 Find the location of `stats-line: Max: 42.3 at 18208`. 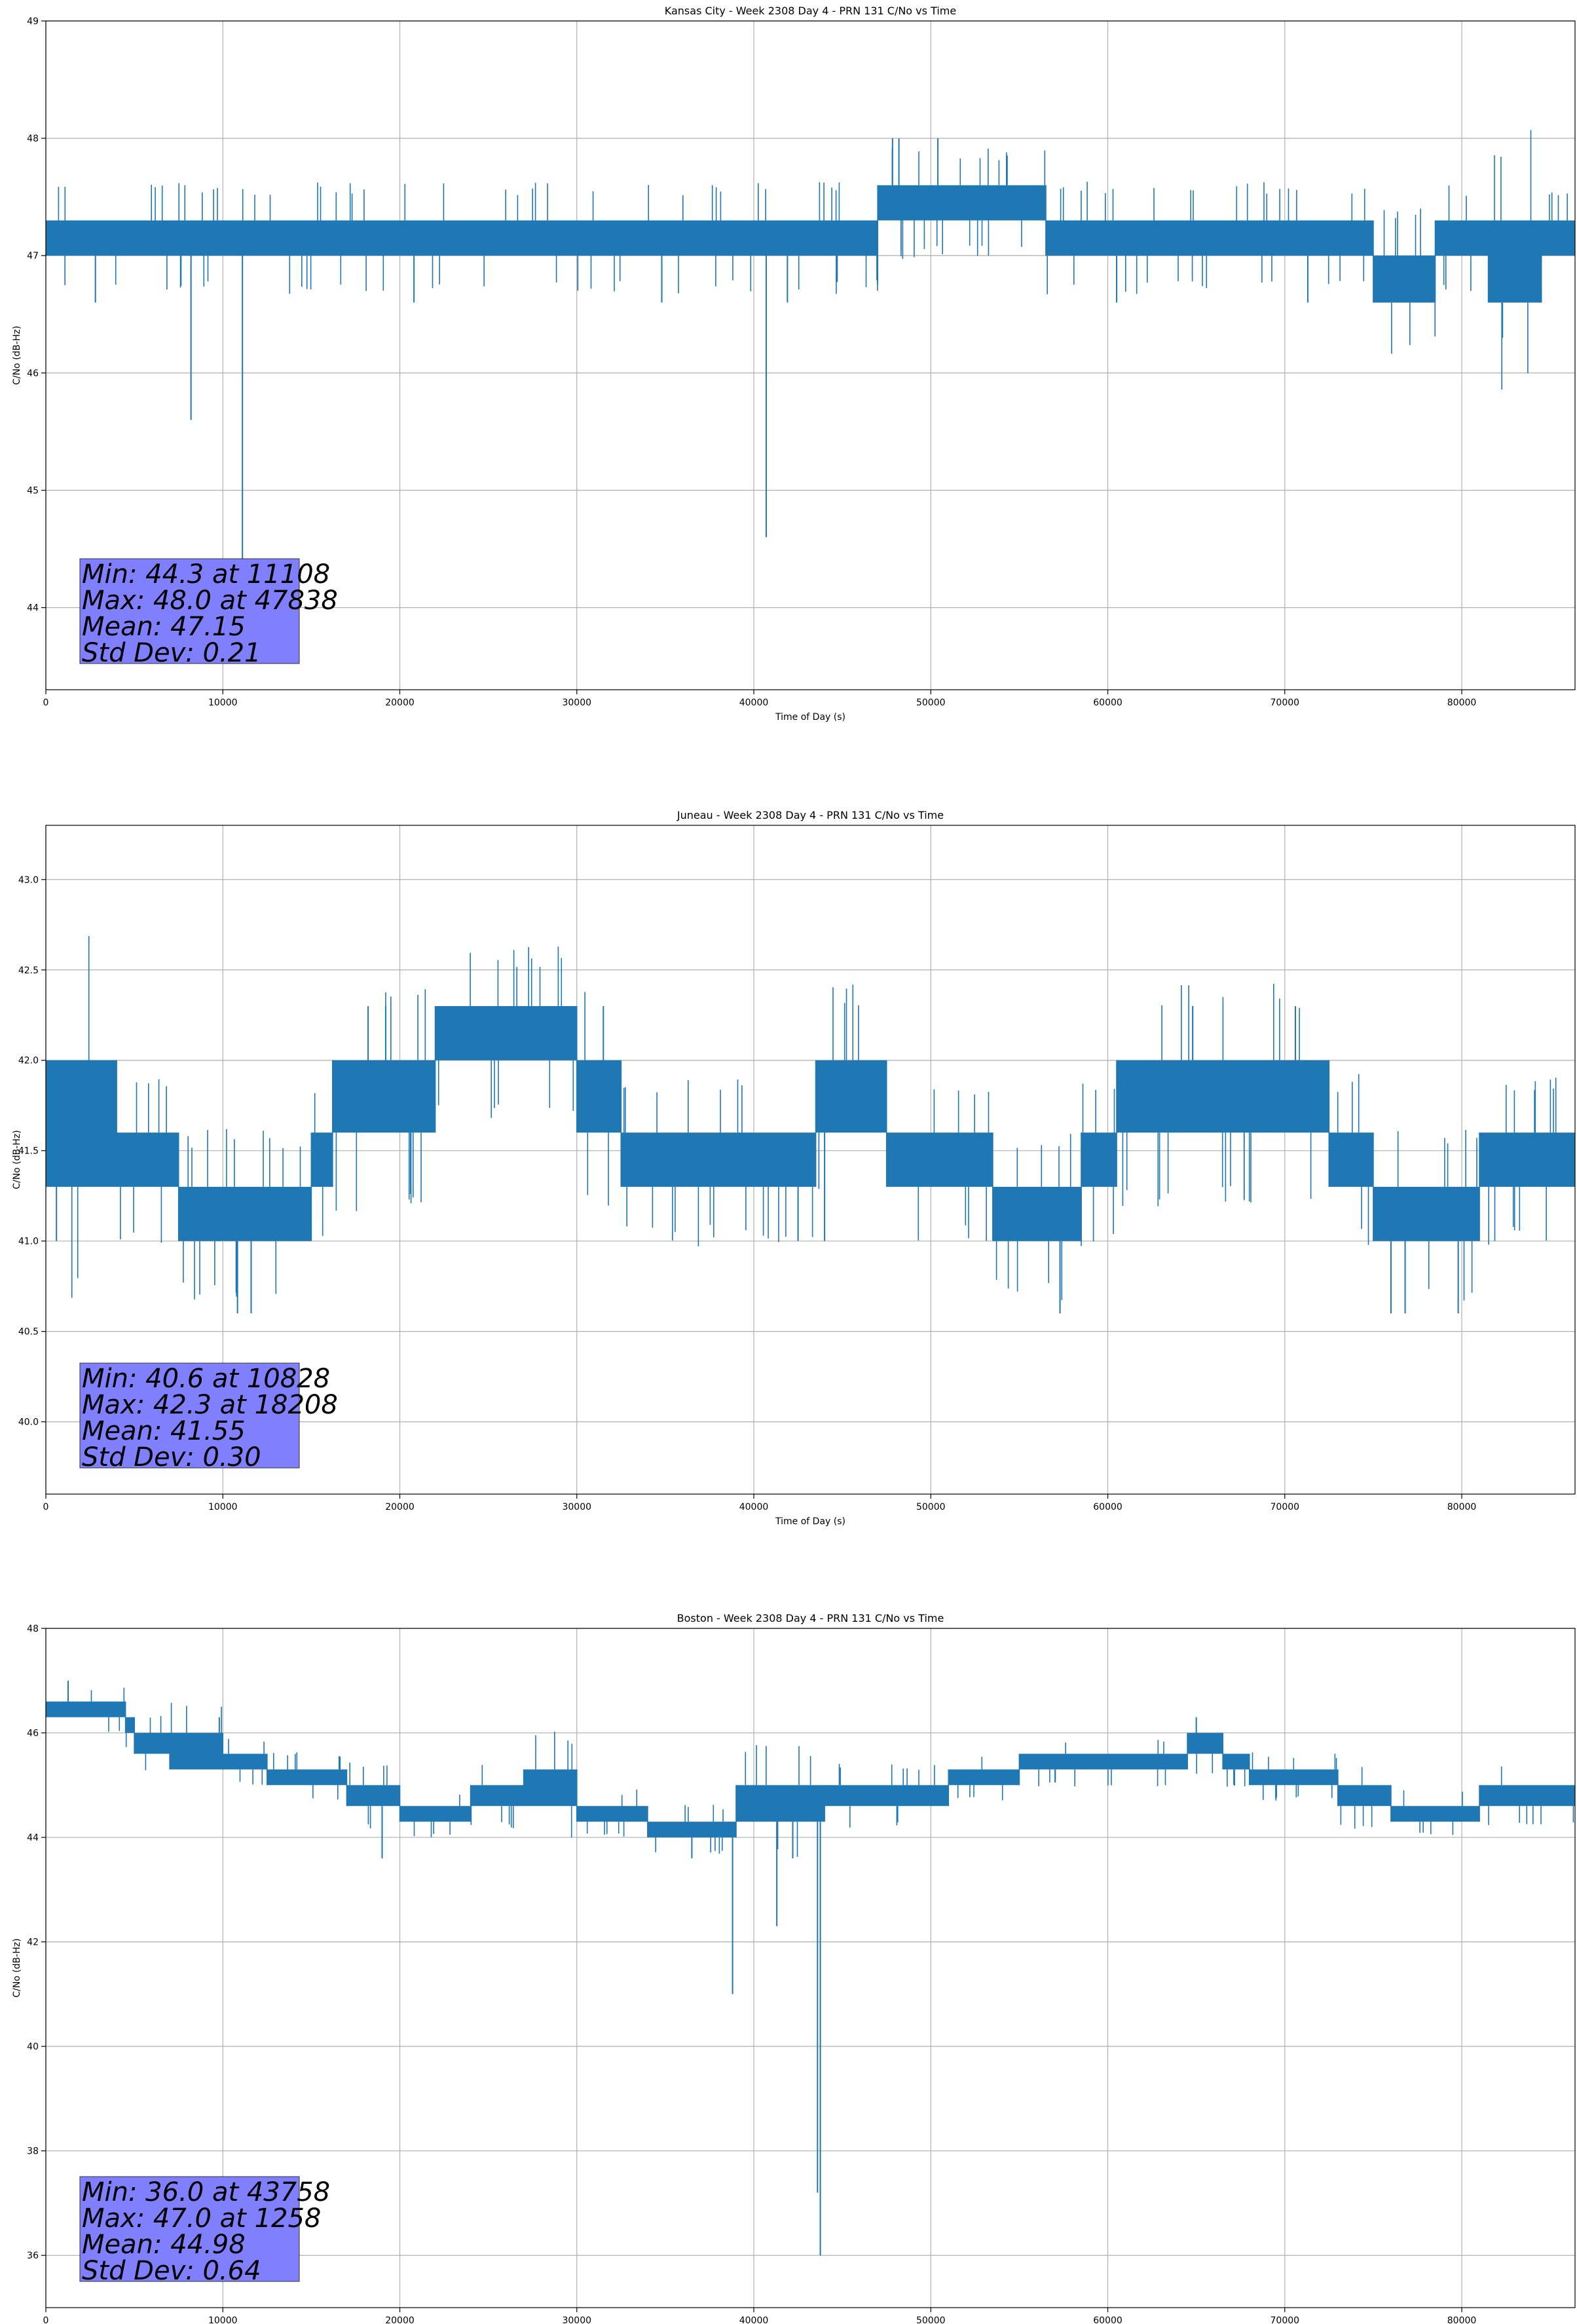

stats-line: Max: 42.3 at 18208 is located at coordinates (210, 1405).